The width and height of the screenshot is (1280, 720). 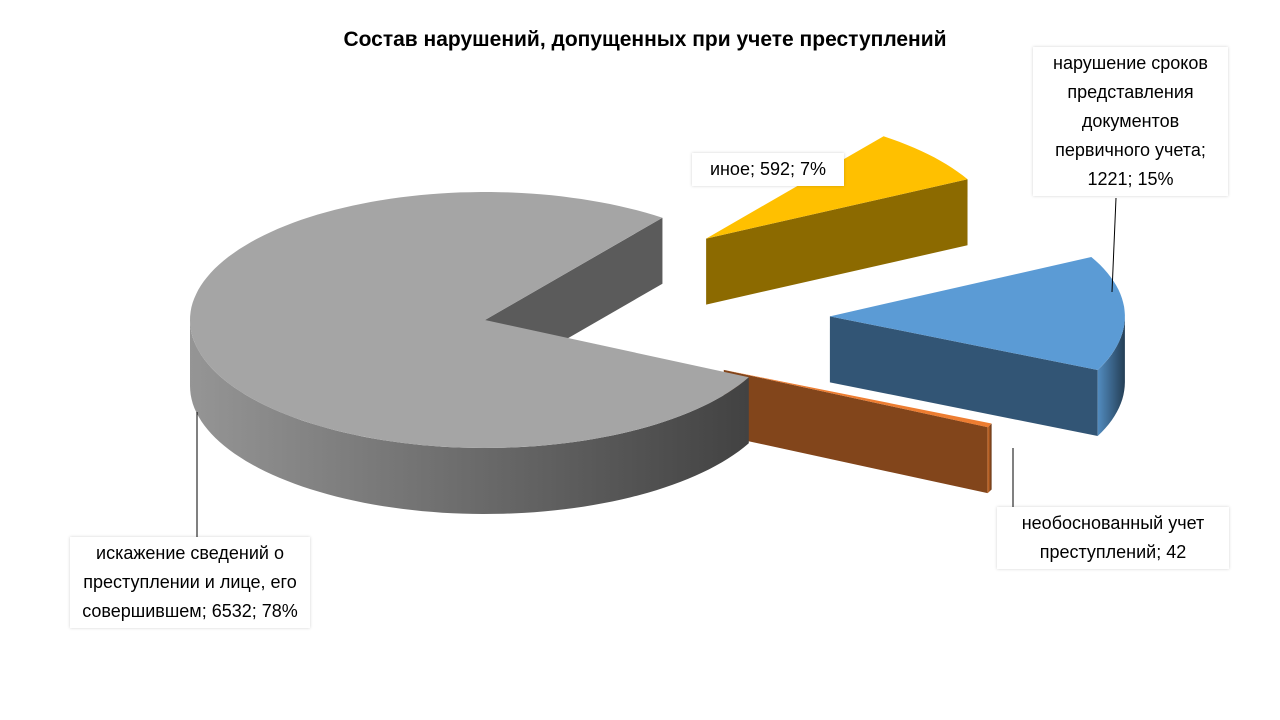 I want to click on label-category: необоснованный учет преступлений, so click(x=1113, y=537).